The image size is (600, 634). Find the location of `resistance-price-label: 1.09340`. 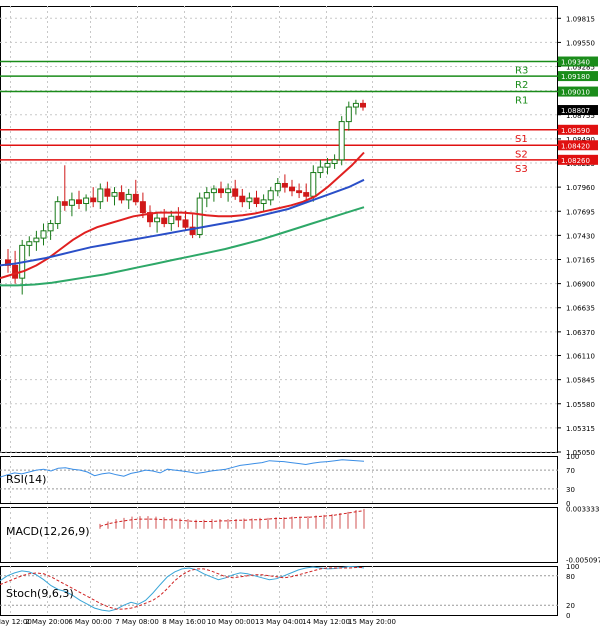

resistance-price-label: 1.09340 is located at coordinates (575, 63).